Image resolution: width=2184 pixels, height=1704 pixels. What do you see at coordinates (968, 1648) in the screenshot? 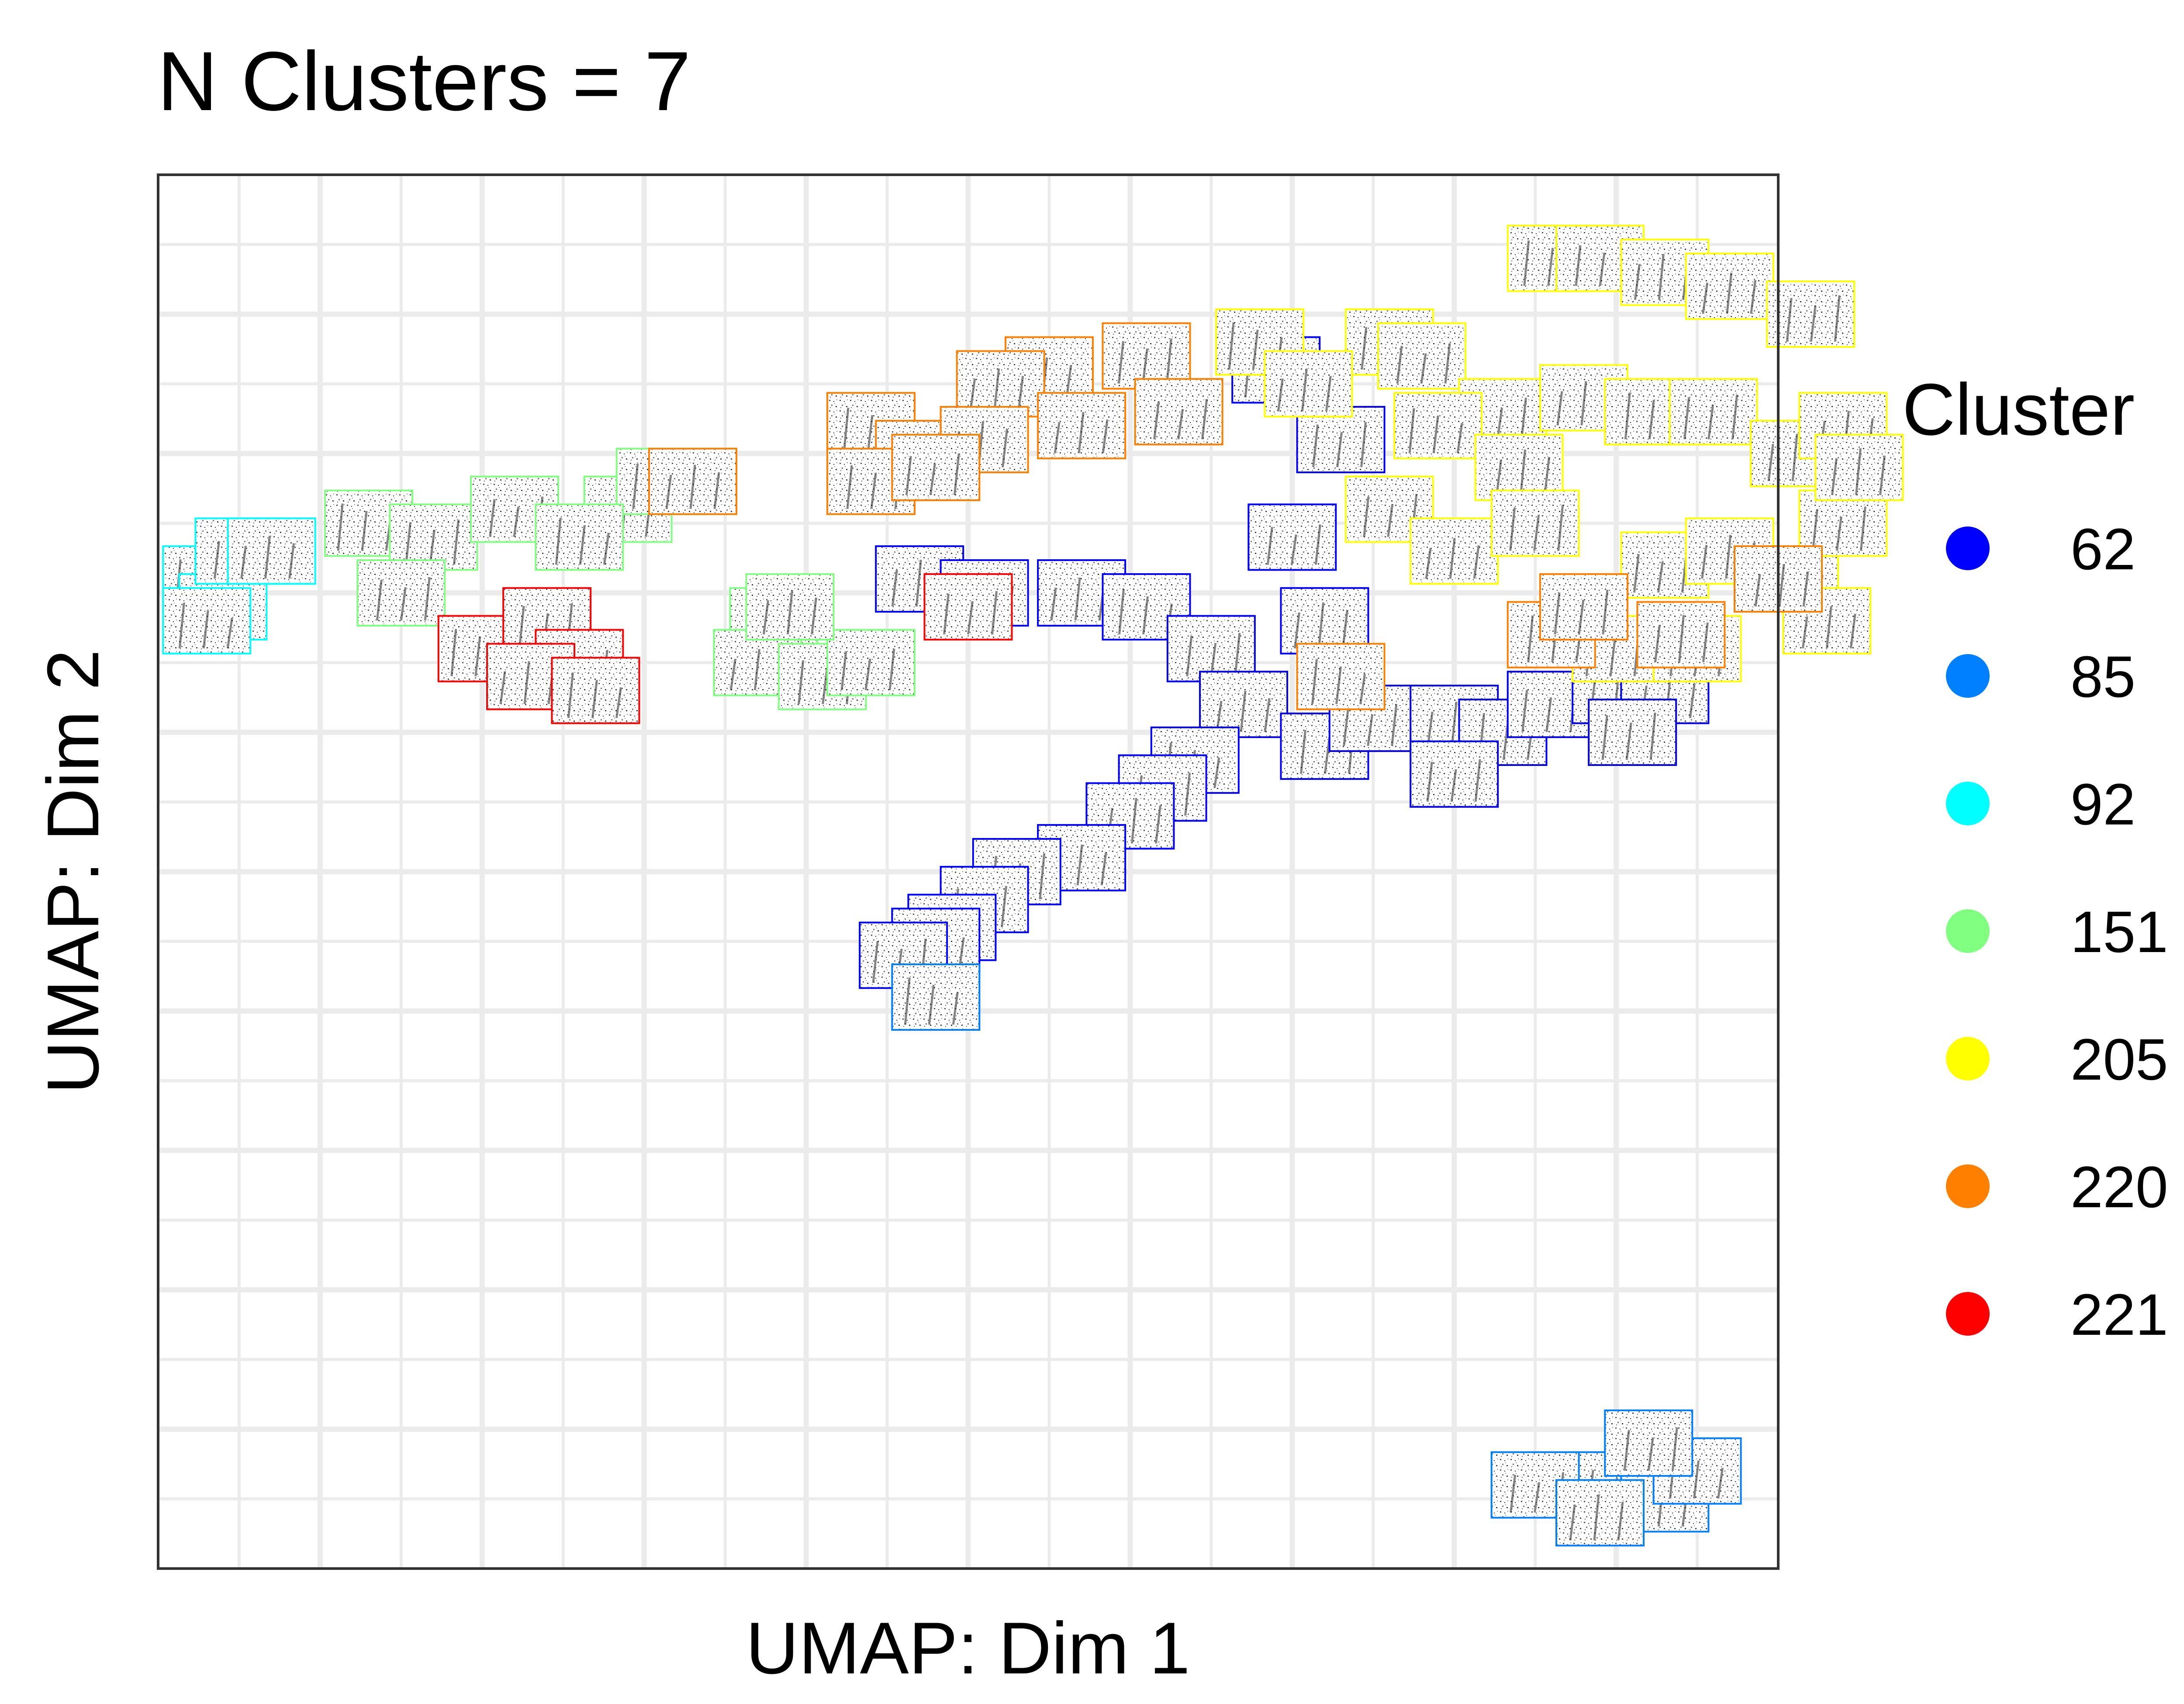
I see `x-axis-label: UMAP: Dim 1` at bounding box center [968, 1648].